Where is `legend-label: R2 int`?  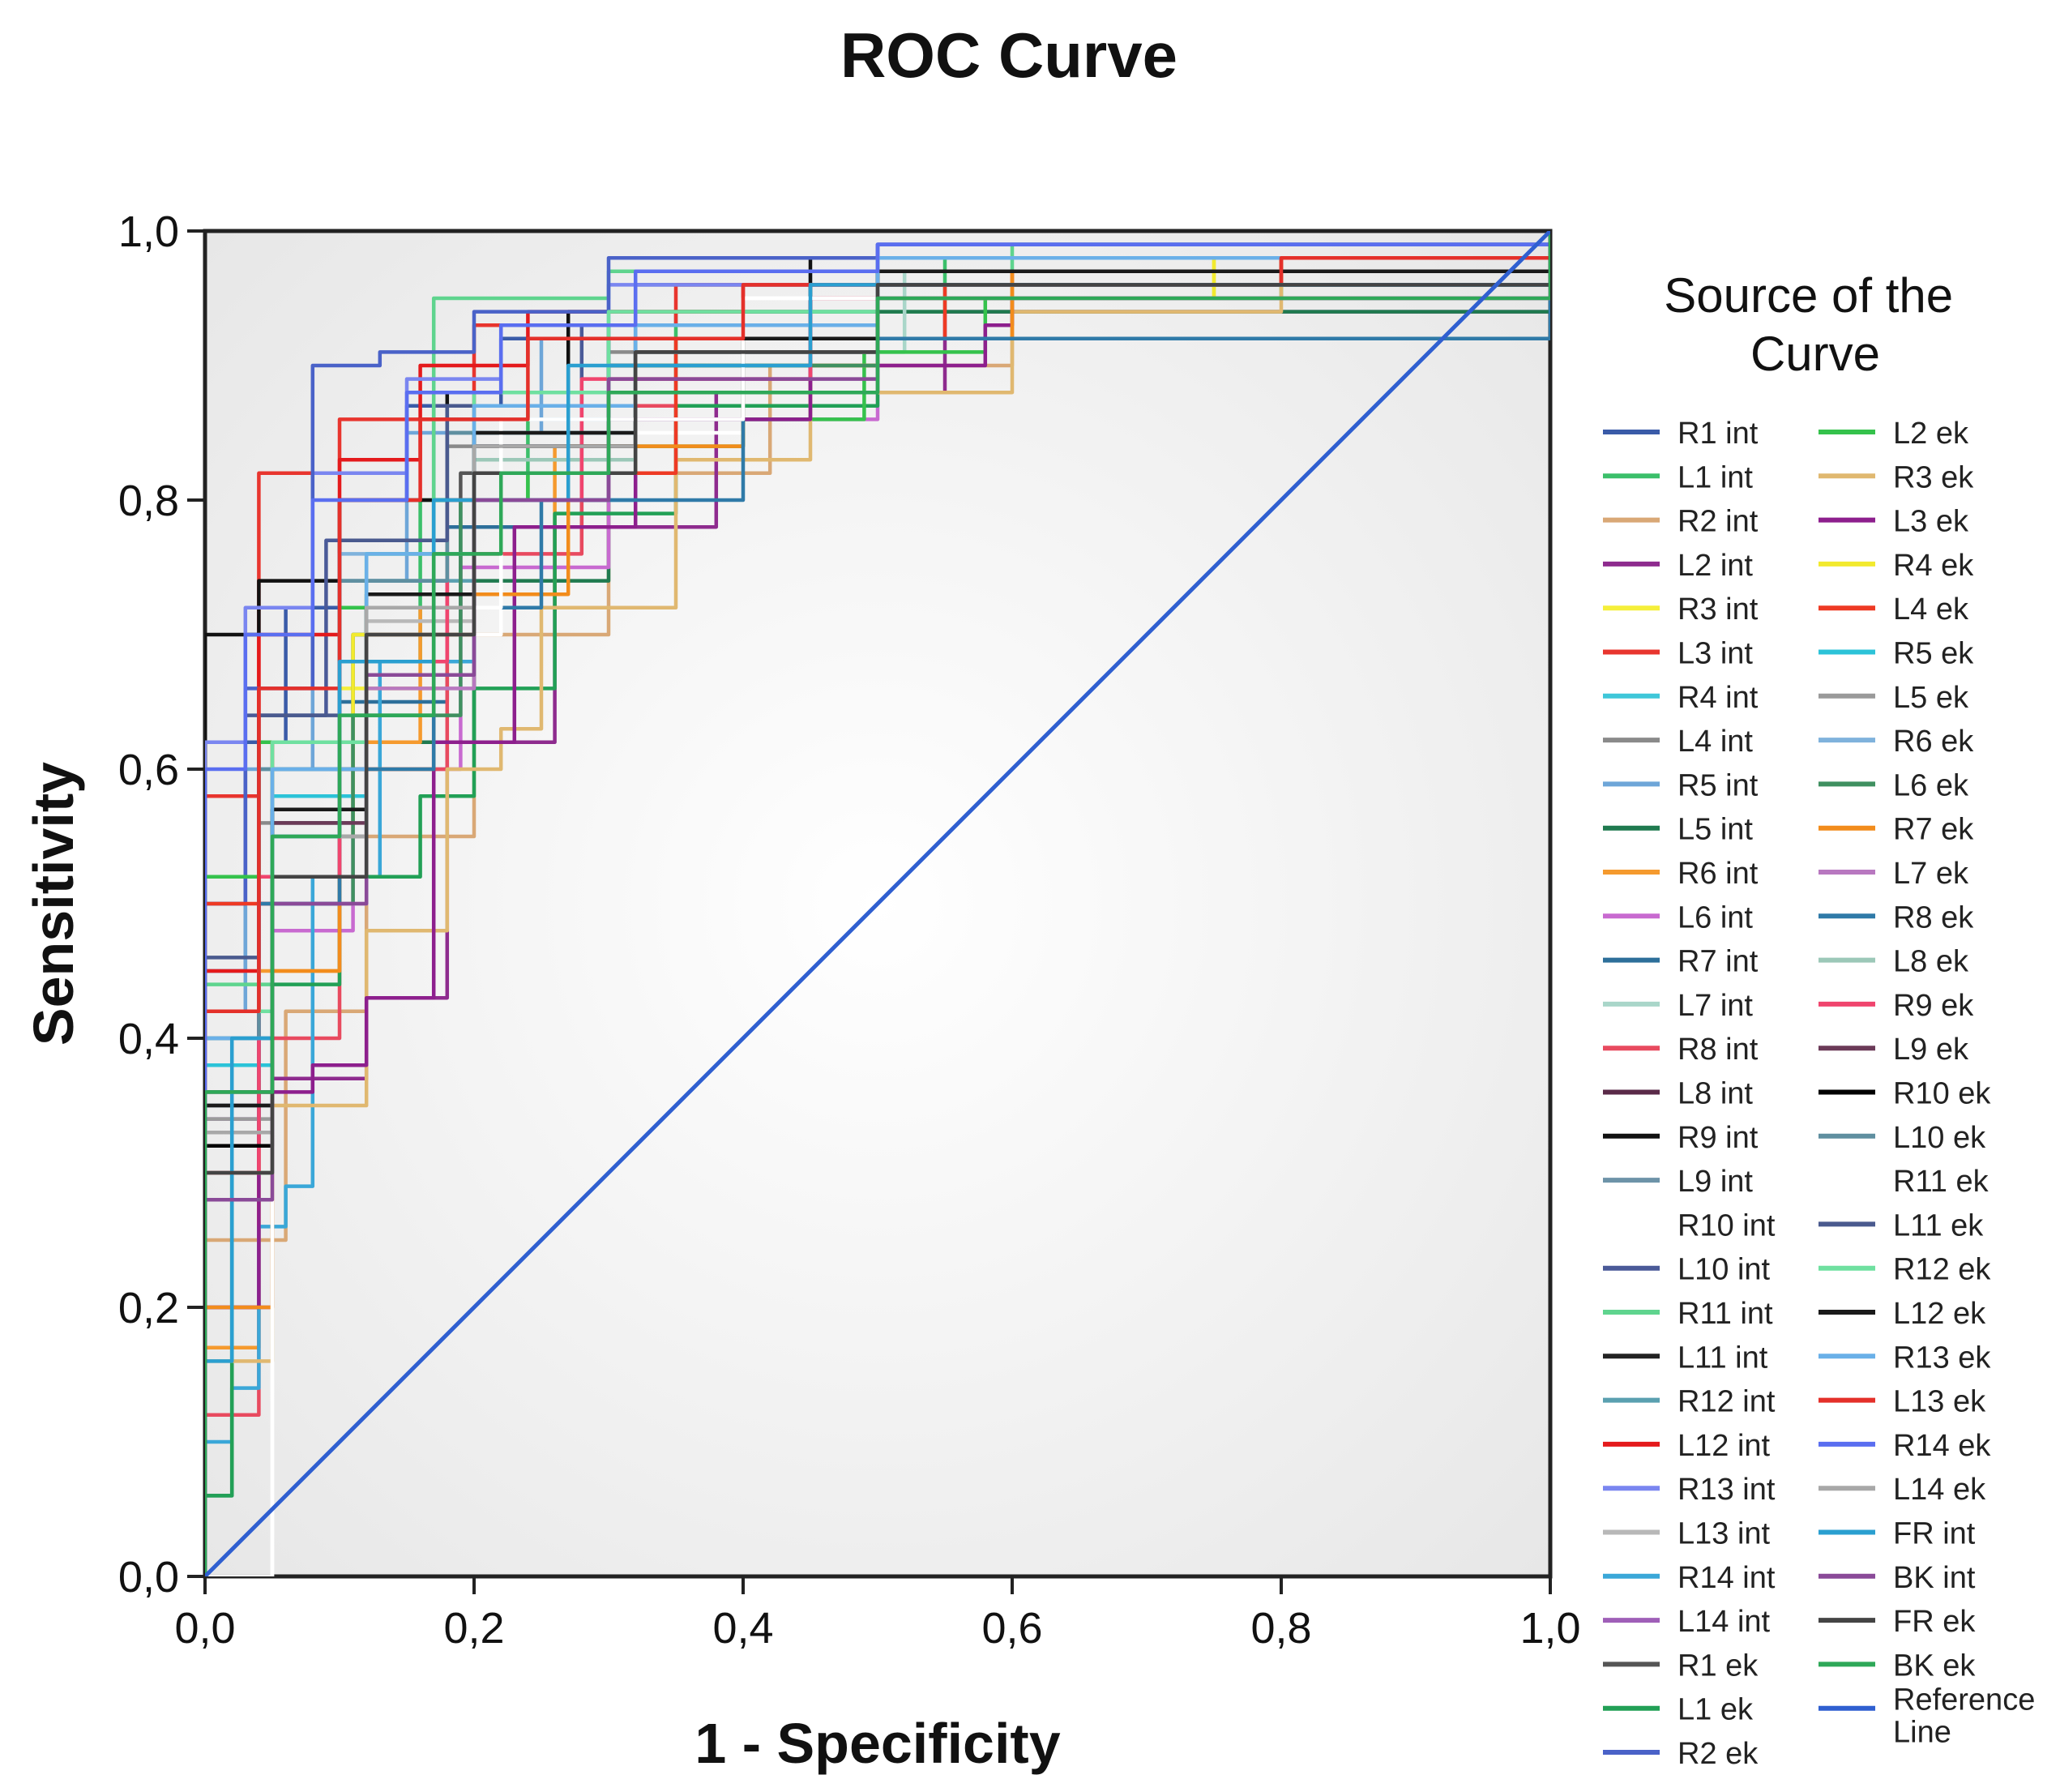
legend-label: R2 int is located at coordinates (1718, 522).